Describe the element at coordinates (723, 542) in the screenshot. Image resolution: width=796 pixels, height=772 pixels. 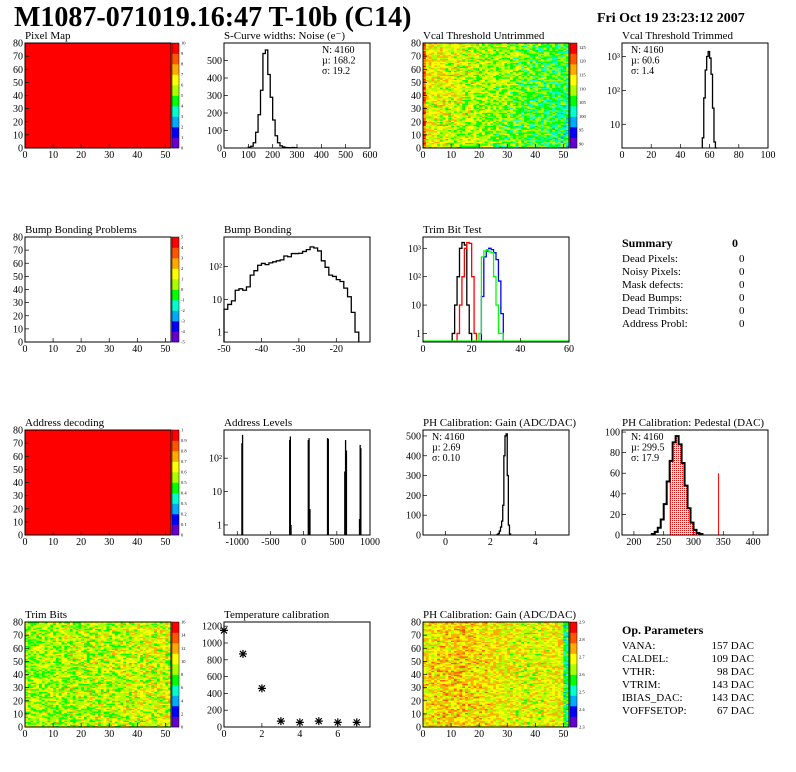
I see `x-tick-label: 350` at that location.